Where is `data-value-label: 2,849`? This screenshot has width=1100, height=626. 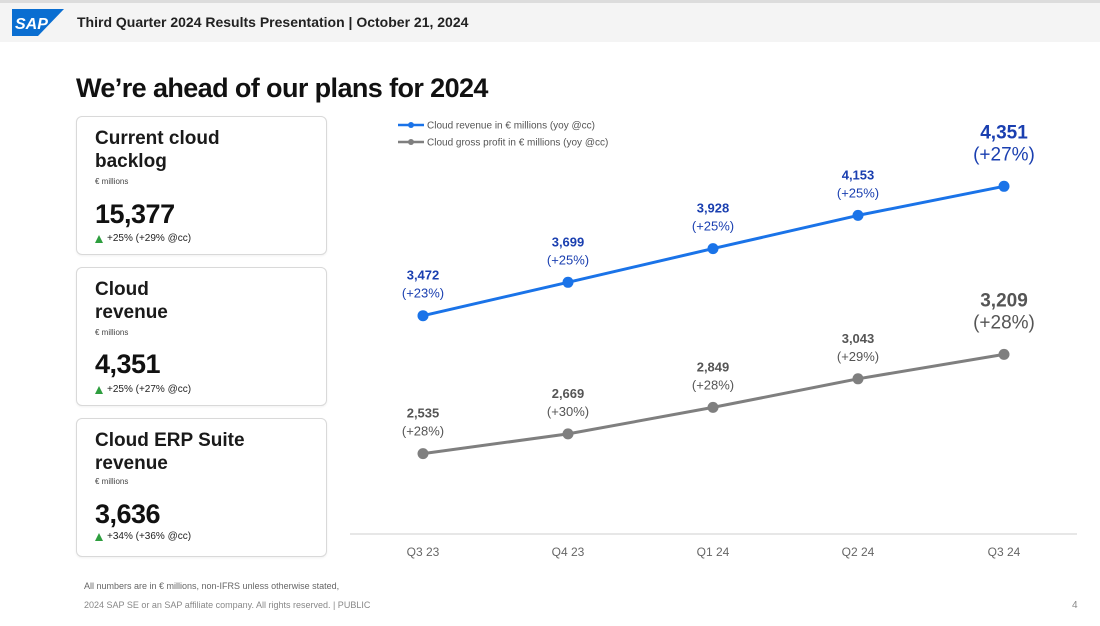
data-value-label: 2,849 is located at coordinates (713, 366).